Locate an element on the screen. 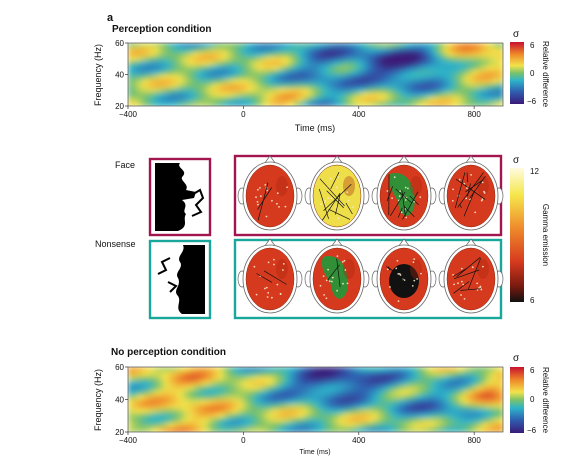  bottom-cbar-tick-neg6: −6 is located at coordinates (532, 430).